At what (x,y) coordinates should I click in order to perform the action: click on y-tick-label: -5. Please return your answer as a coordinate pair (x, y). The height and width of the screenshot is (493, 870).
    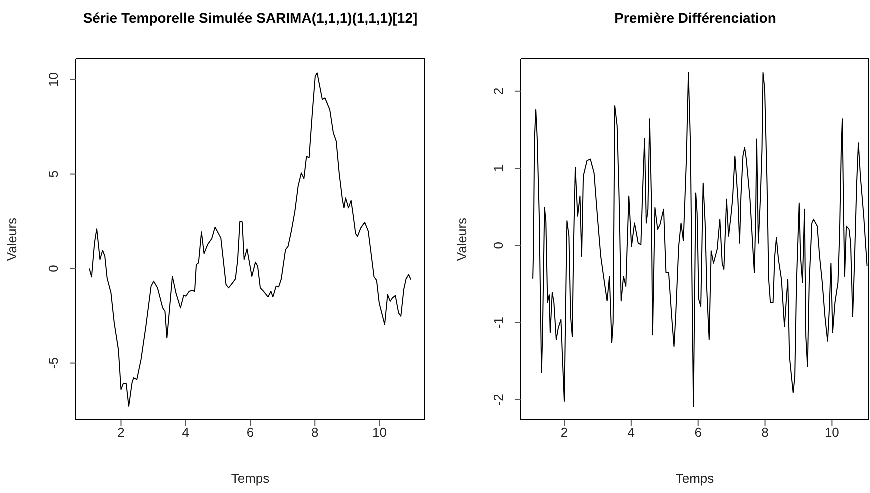
    Looking at the image, I should click on (53, 364).